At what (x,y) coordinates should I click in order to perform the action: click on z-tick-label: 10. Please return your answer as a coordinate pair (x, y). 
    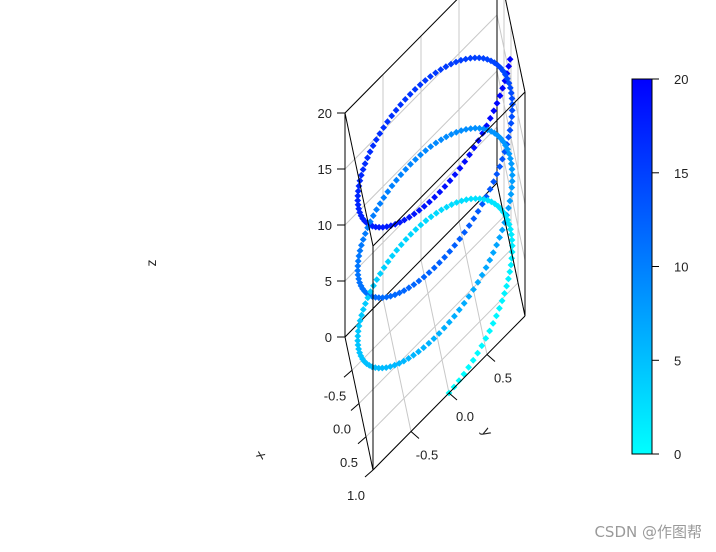
    Looking at the image, I should click on (325, 225).